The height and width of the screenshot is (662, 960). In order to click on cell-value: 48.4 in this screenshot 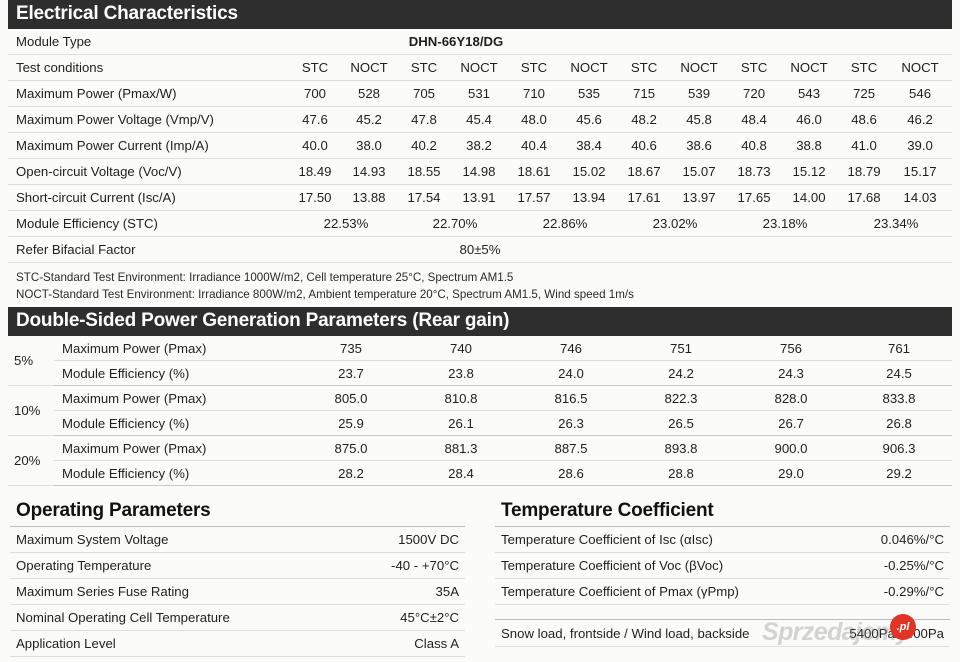, I will do `click(754, 119)`.